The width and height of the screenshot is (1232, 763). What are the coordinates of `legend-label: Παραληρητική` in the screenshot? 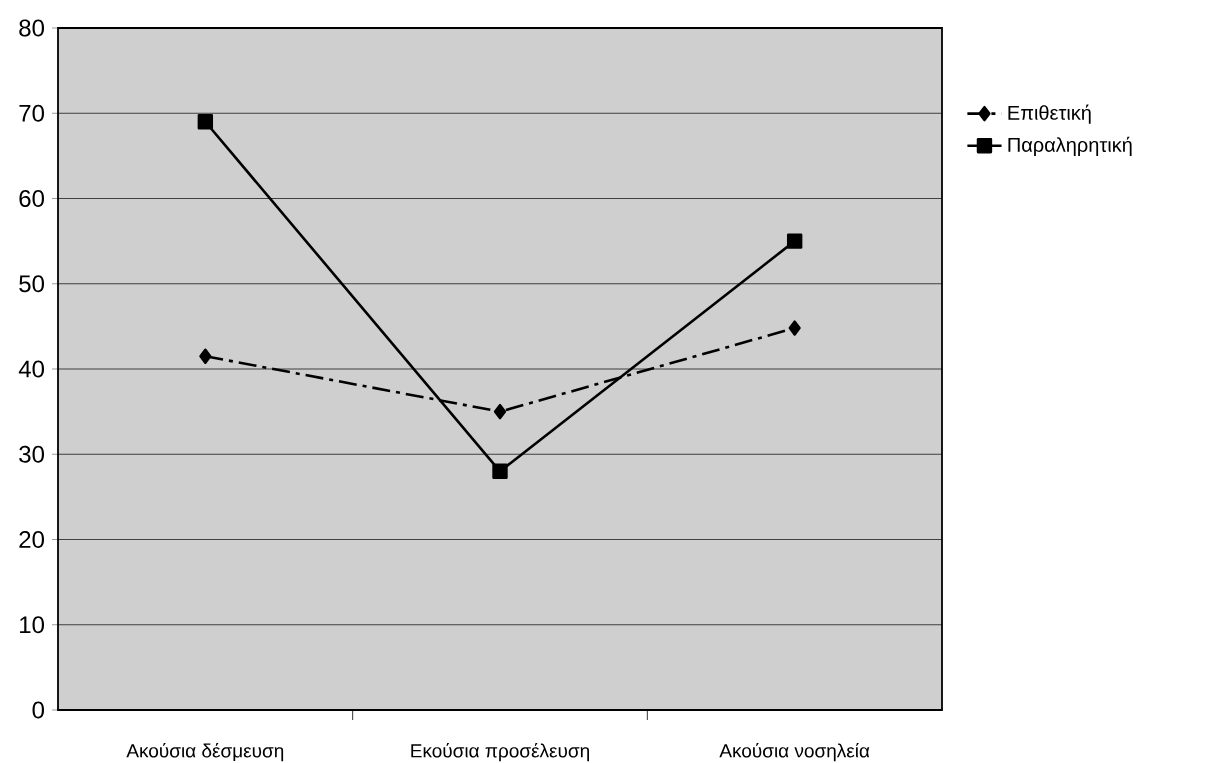 It's located at (1070, 146).